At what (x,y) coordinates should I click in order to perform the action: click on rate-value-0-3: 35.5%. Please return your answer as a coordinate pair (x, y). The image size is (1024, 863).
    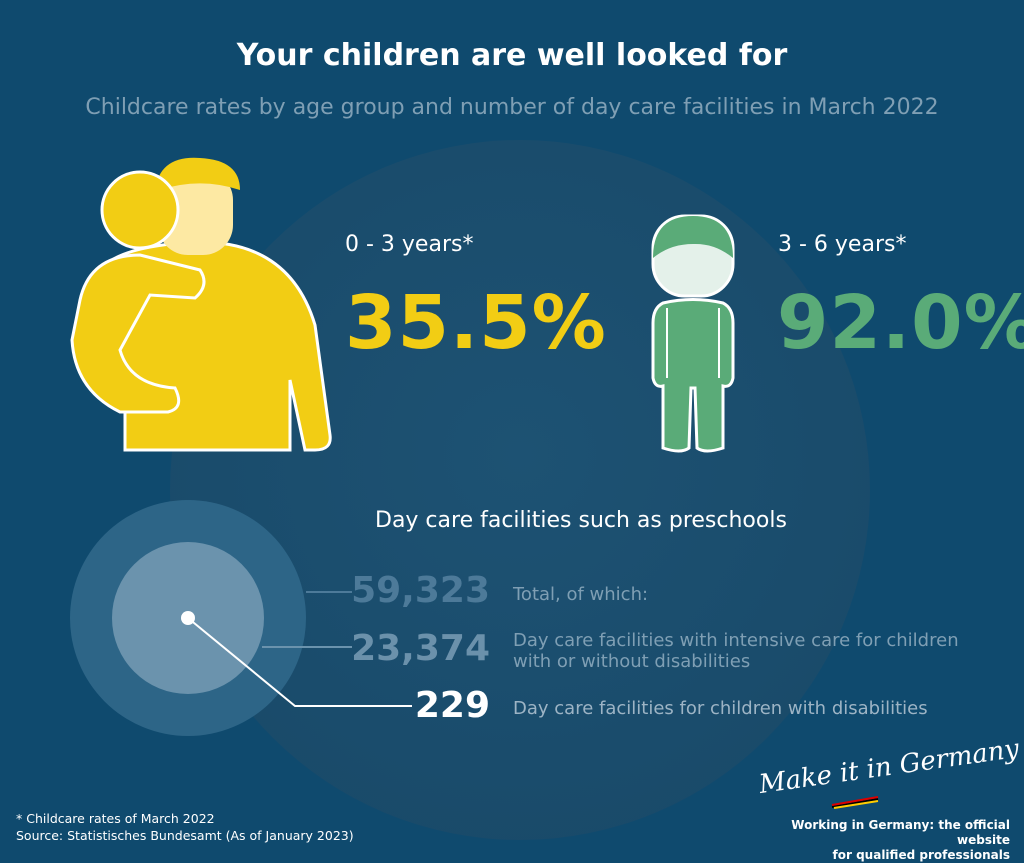
    Looking at the image, I should click on (476, 323).